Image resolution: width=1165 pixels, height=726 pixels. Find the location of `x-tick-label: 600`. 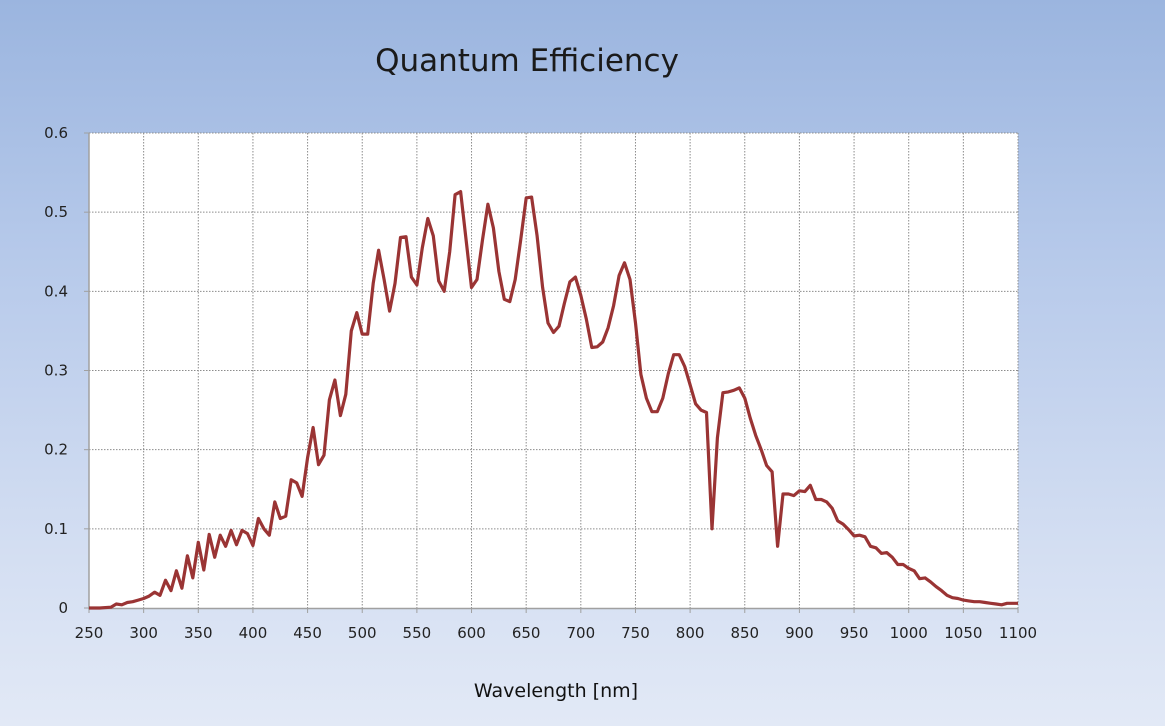

x-tick-label: 600 is located at coordinates (471, 633).